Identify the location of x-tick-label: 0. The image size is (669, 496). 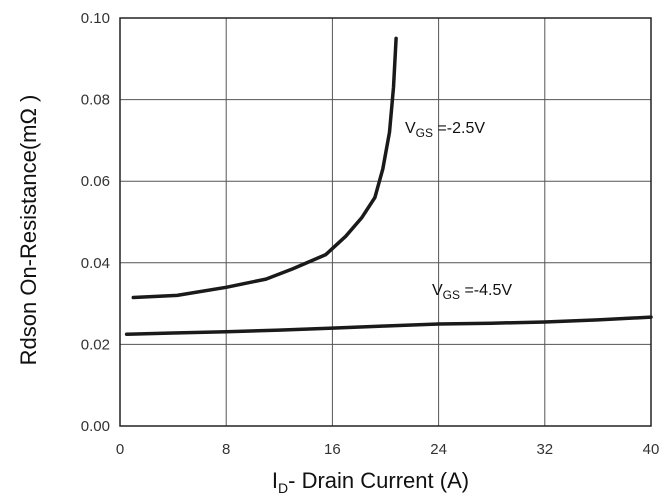
(120, 449).